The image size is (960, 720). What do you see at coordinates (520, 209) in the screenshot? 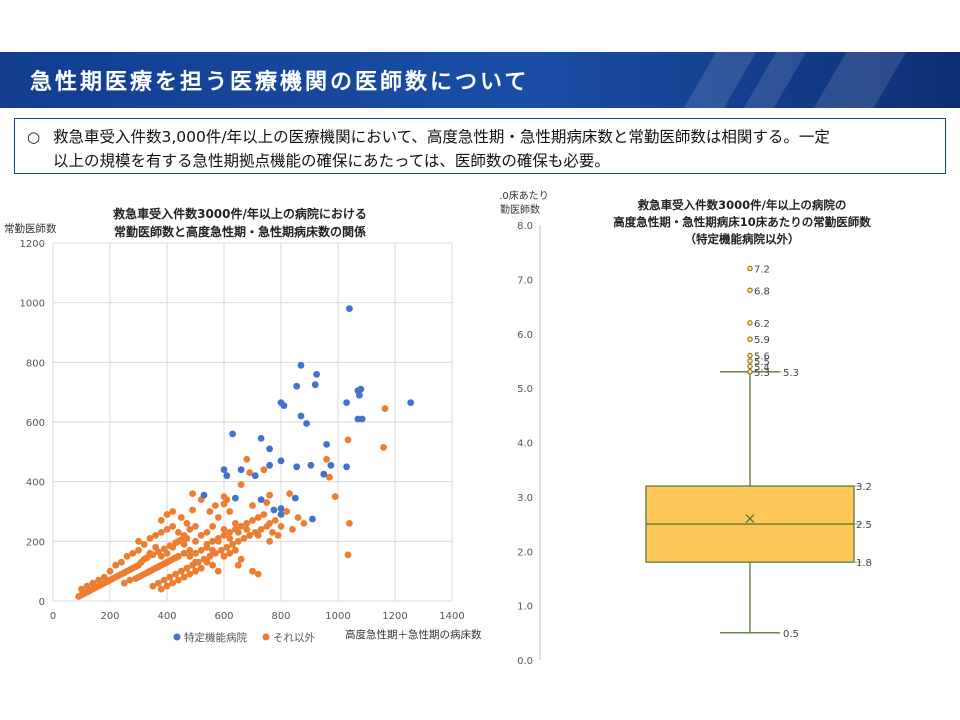
I see `box-y-axis-label-line-2: 常勤医師数` at bounding box center [520, 209].